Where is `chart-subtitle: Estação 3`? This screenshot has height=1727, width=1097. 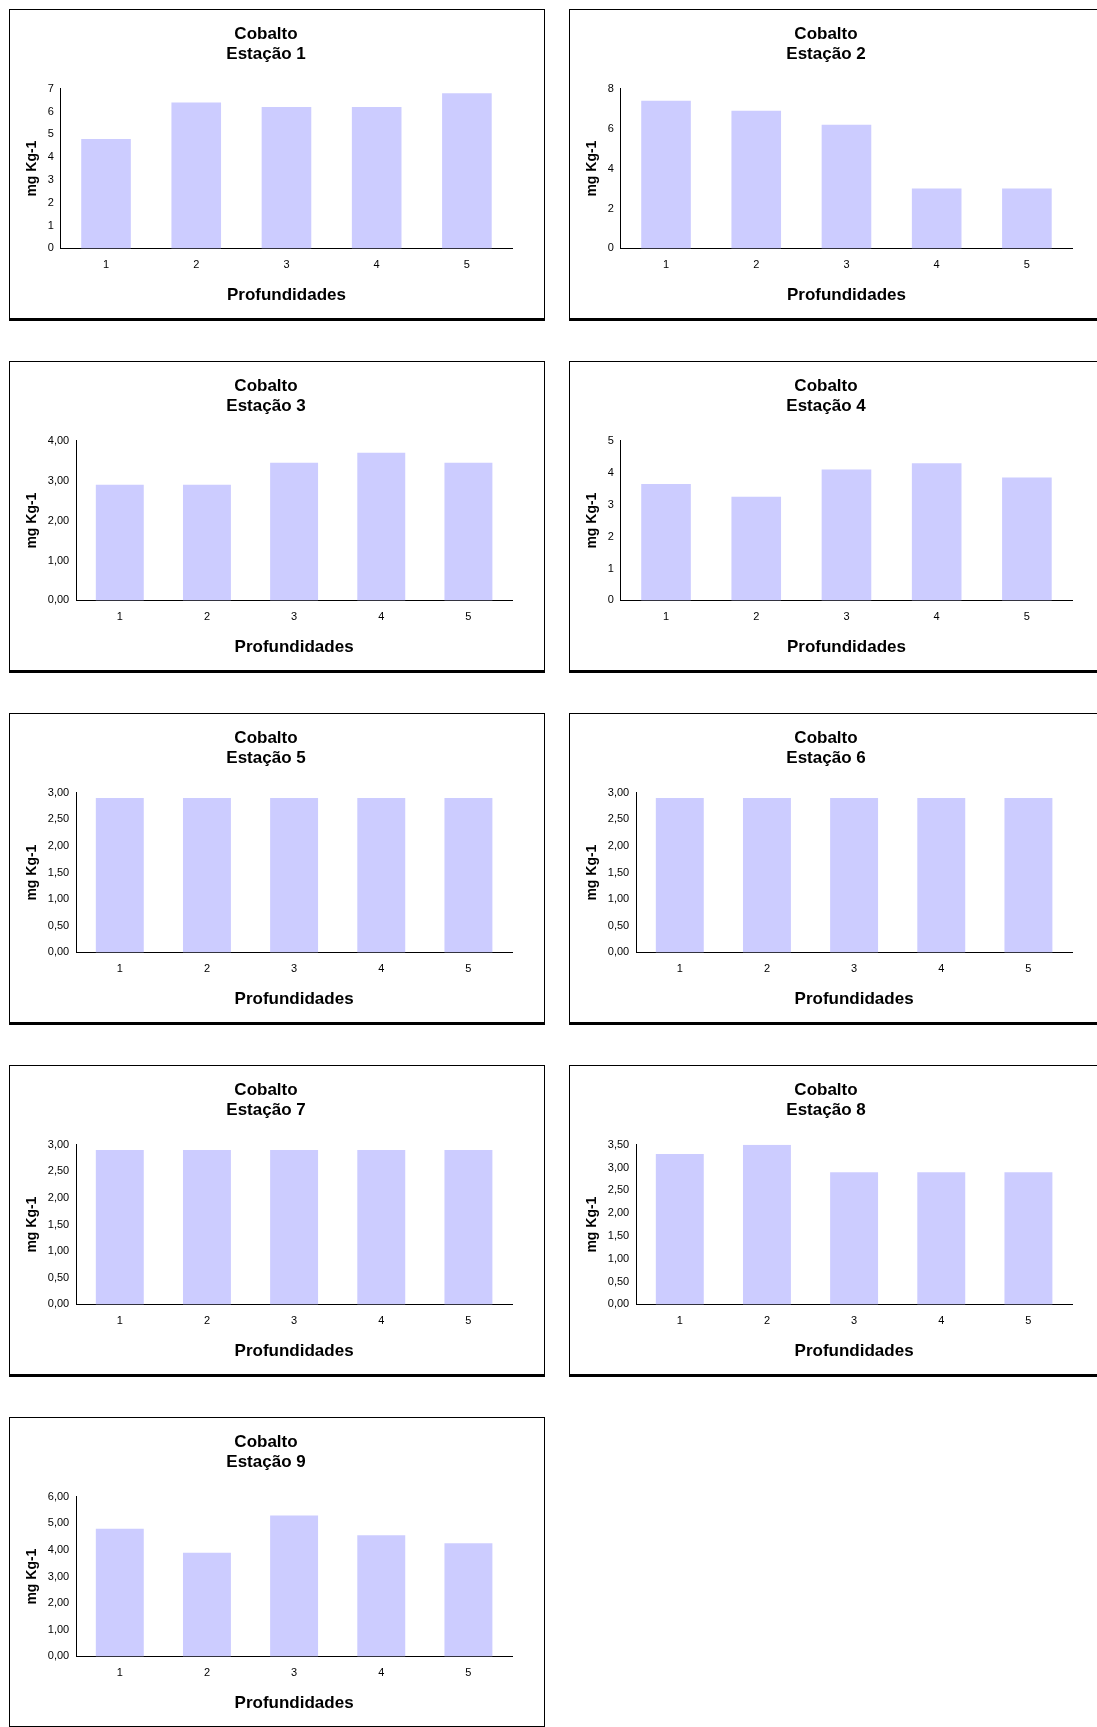 chart-subtitle: Estação 3 is located at coordinates (266, 406).